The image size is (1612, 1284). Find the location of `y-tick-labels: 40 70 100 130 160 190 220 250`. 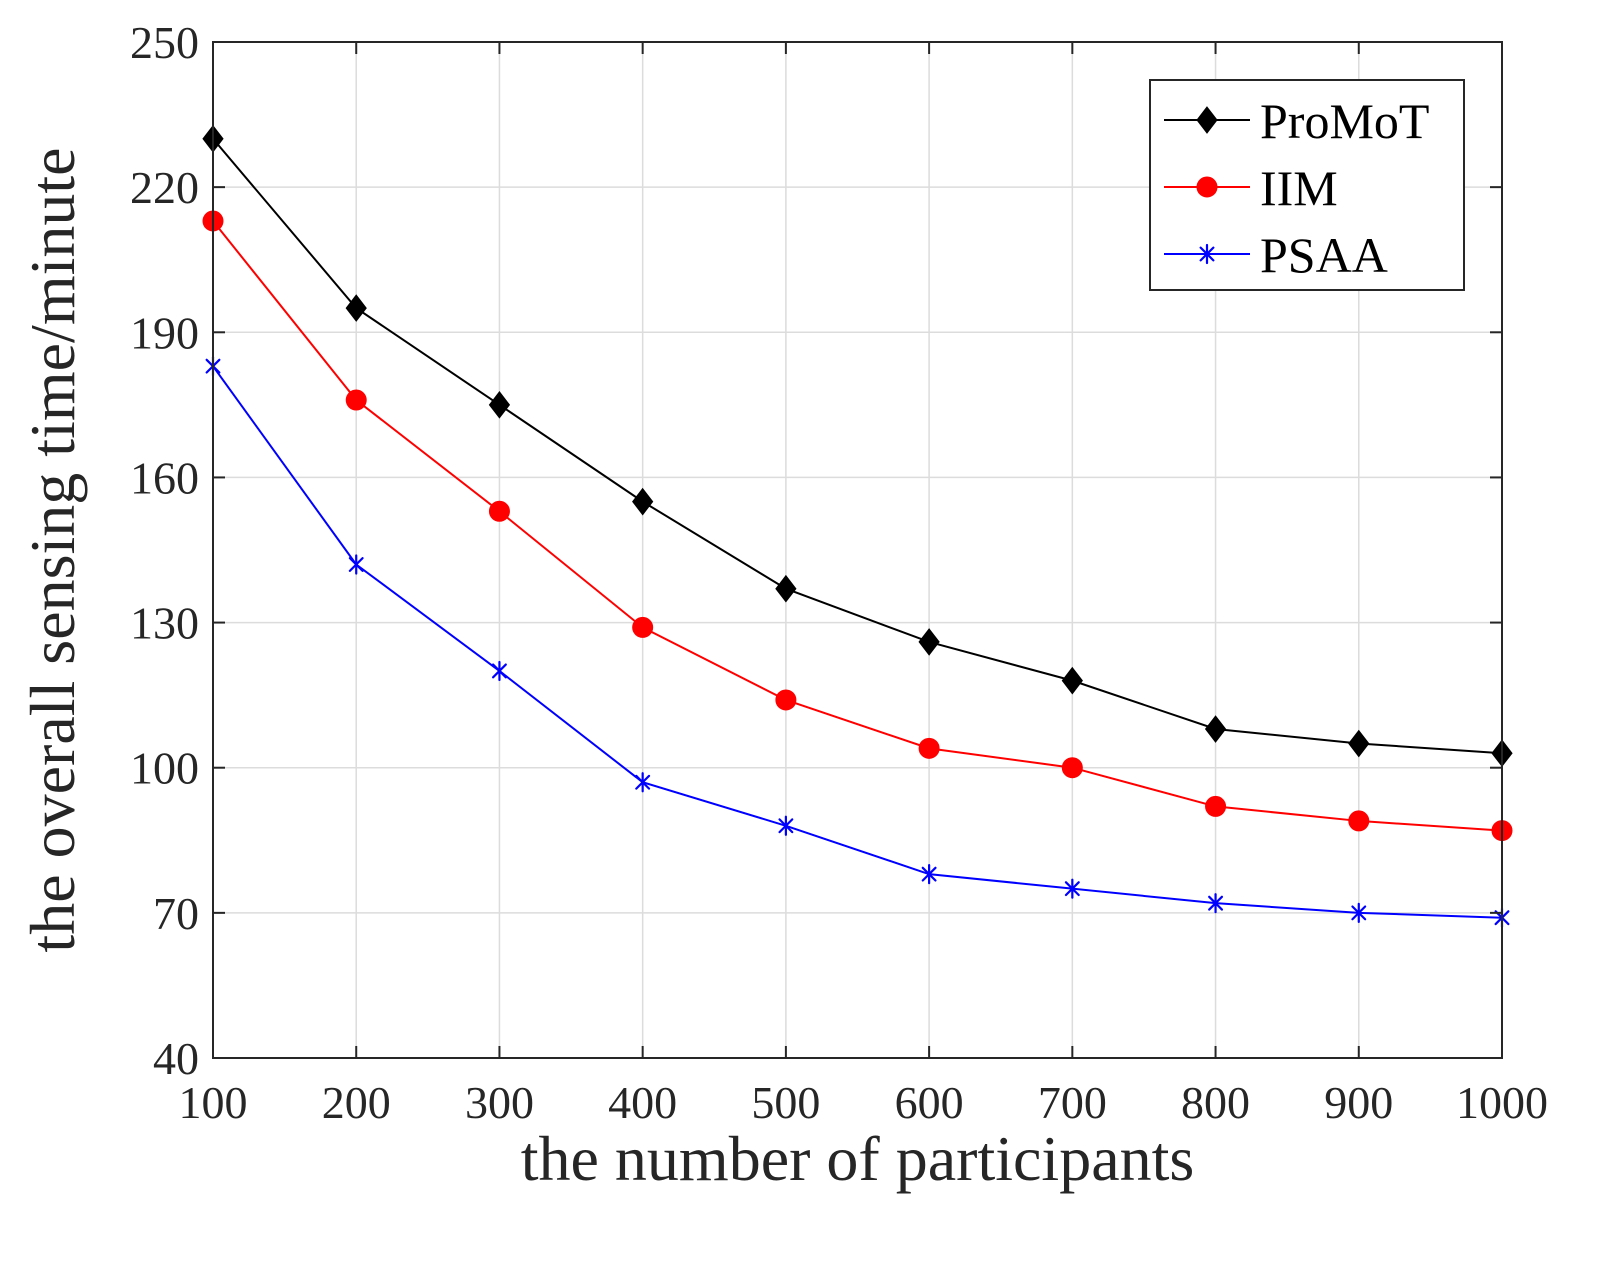

y-tick-labels: 40 70 100 130 160 190 220 250 is located at coordinates (164, 550).